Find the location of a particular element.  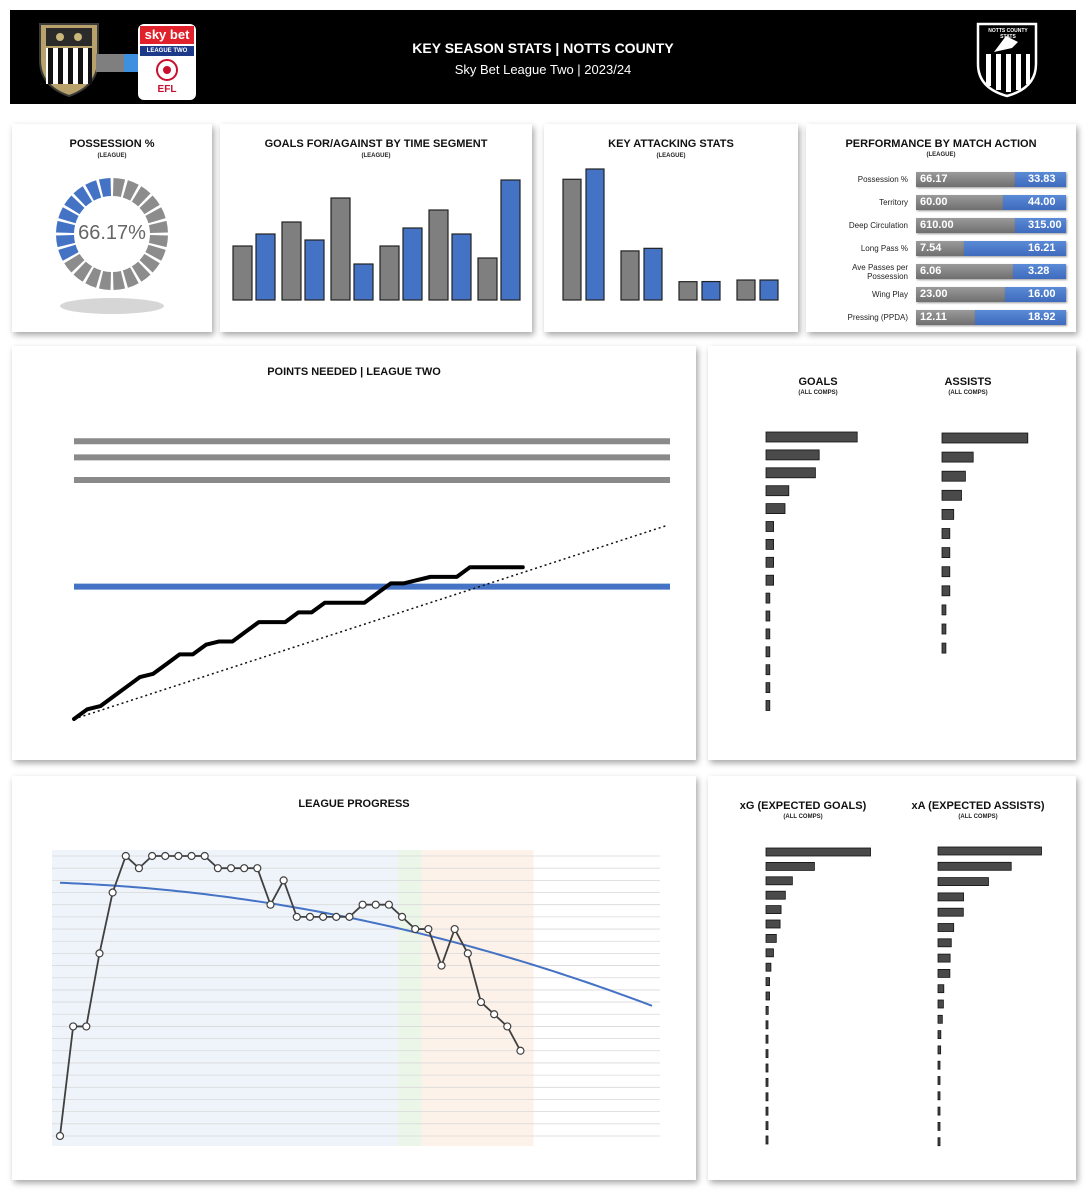

xg-xa-bar-chart is located at coordinates (903, 996).